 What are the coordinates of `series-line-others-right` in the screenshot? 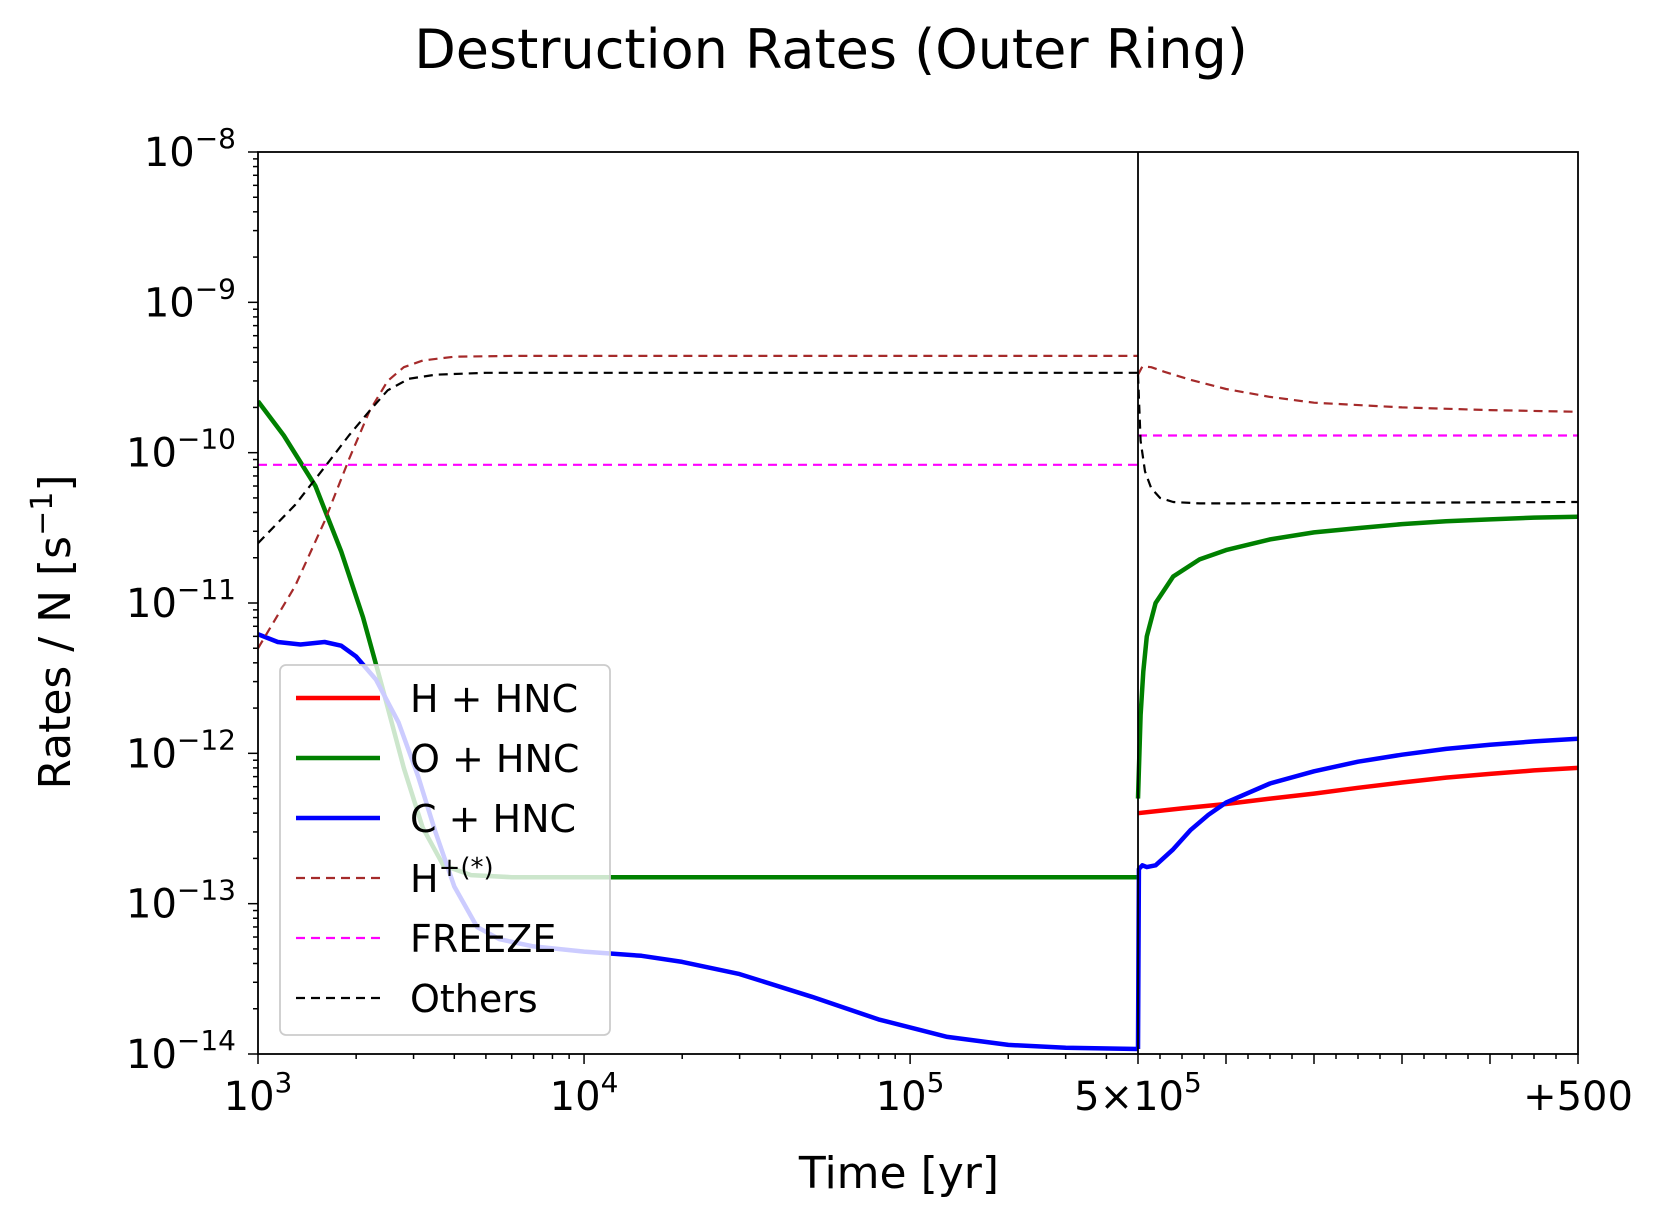 It's located at (1357, 439).